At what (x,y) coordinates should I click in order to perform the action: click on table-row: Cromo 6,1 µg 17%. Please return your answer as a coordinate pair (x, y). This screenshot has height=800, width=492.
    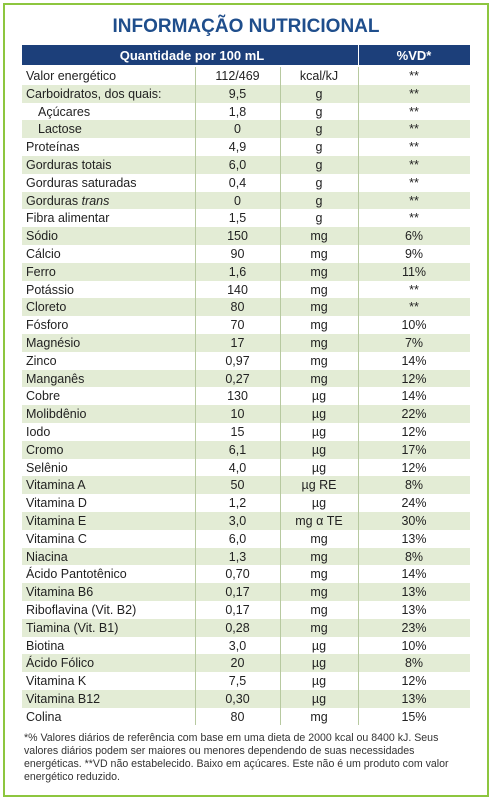
    Looking at the image, I should click on (246, 449).